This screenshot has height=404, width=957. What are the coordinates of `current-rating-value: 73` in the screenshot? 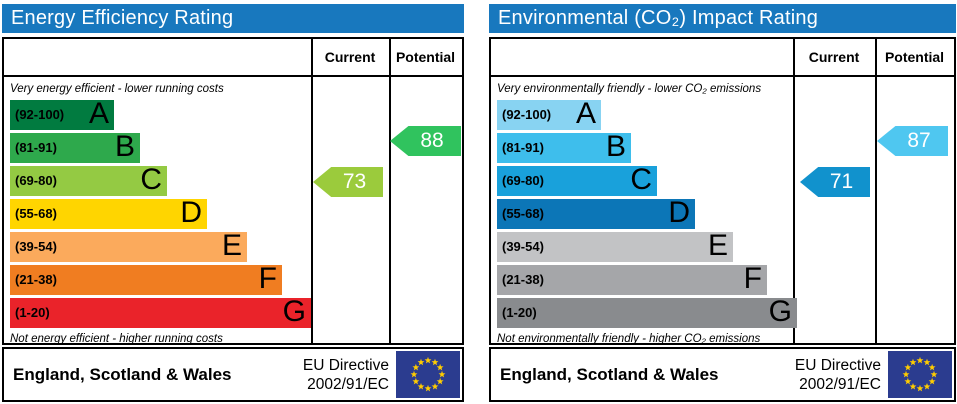 It's located at (354, 181).